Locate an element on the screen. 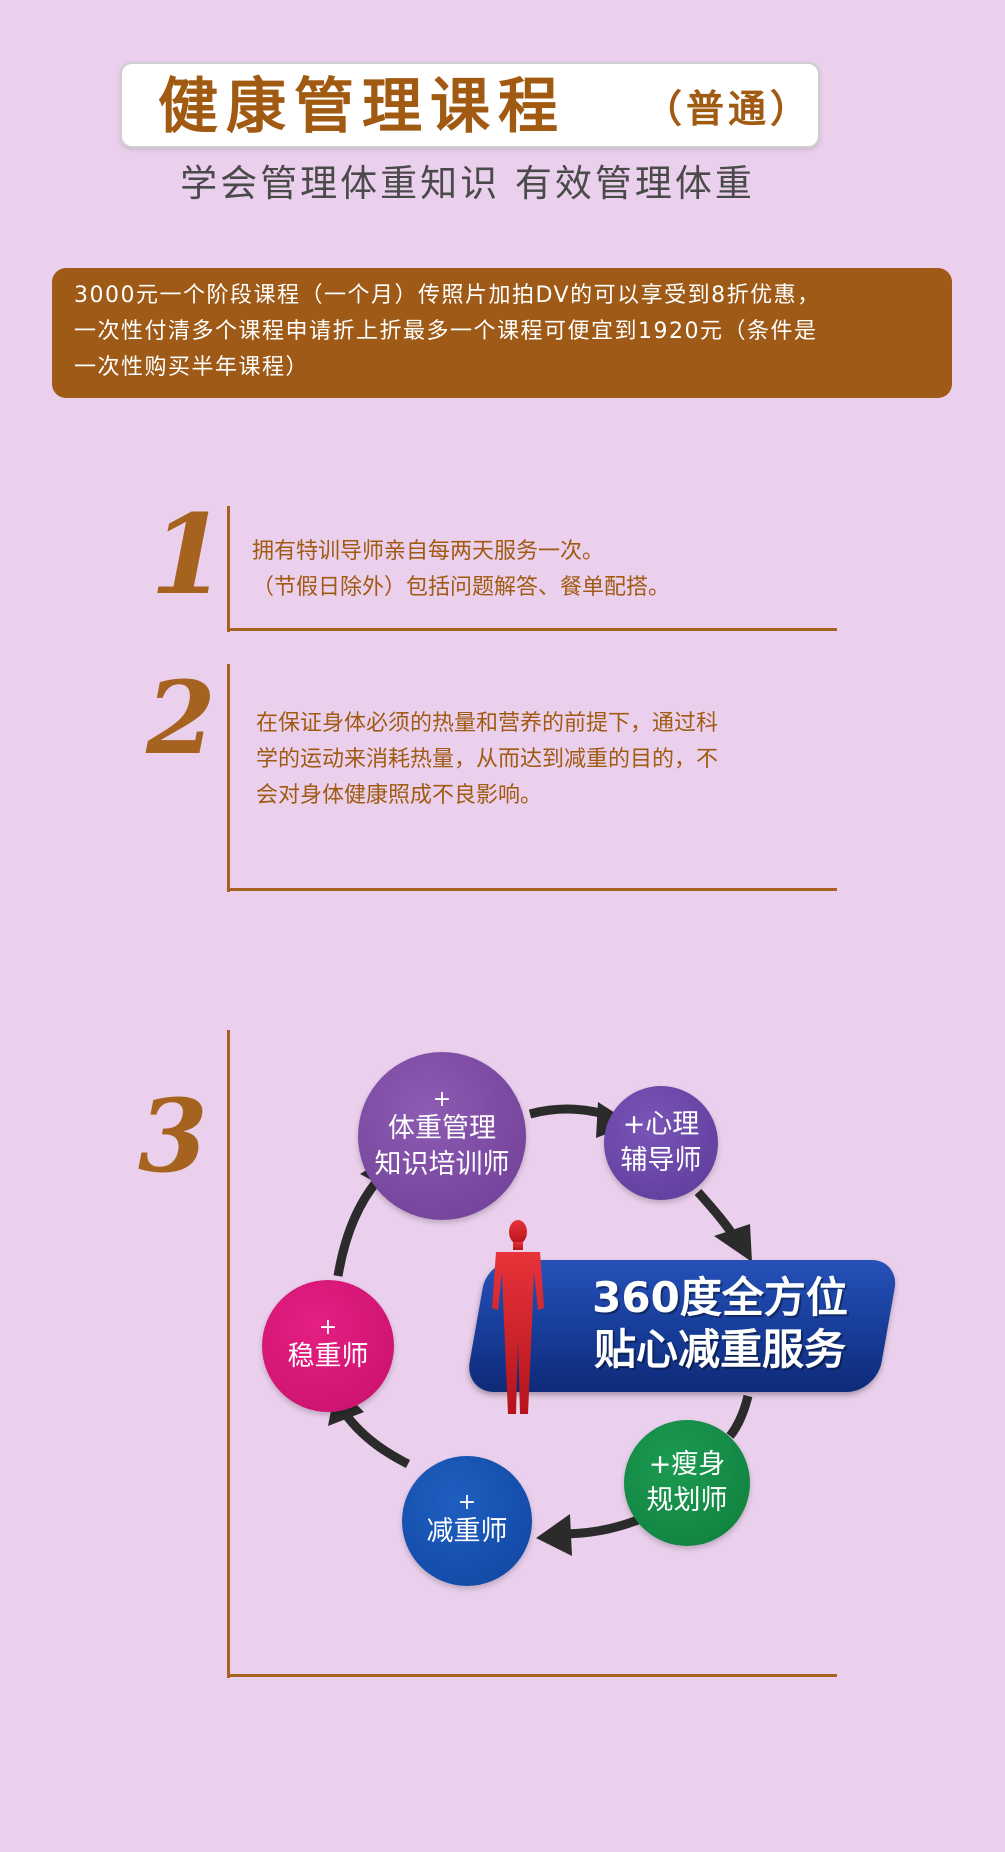 The image size is (1005, 1852). node-label: 减重师 is located at coordinates (467, 1531).